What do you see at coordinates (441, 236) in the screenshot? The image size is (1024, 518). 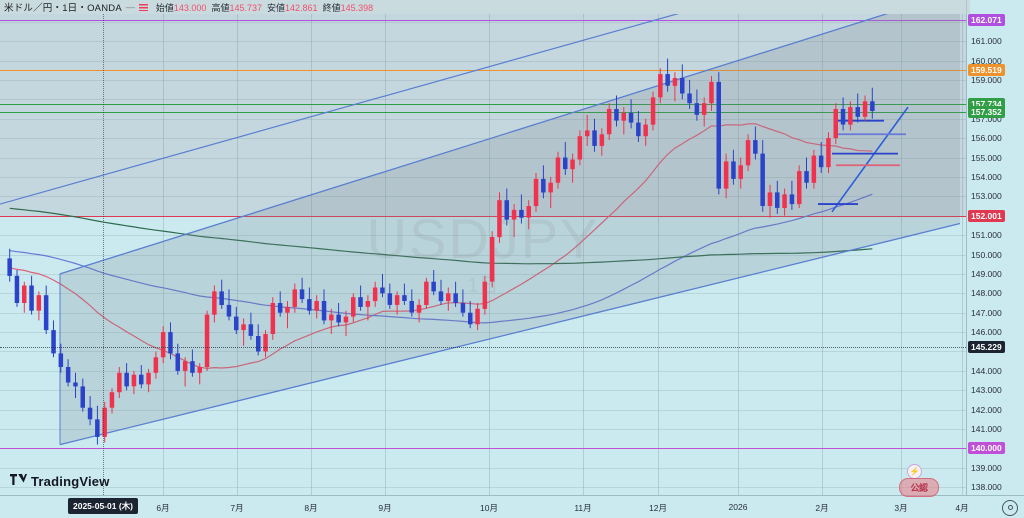 I see `ma-slow` at bounding box center [441, 236].